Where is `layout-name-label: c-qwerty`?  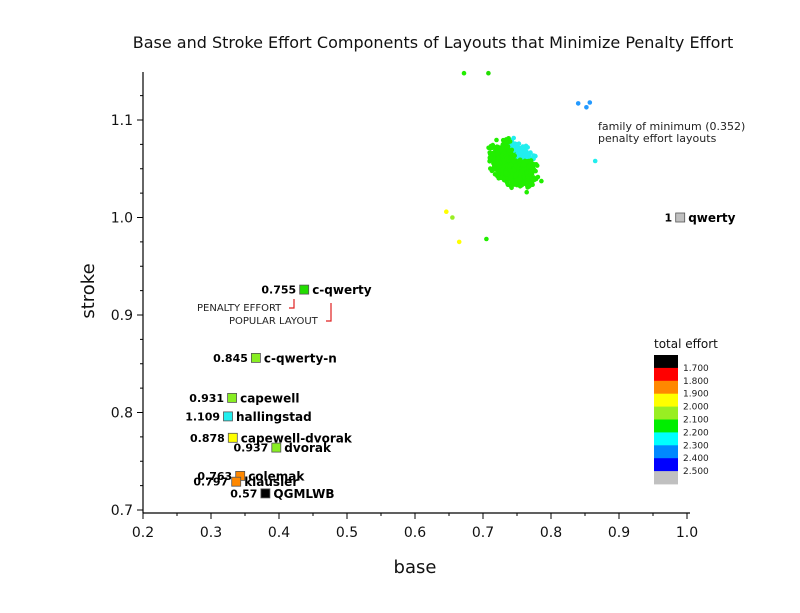 layout-name-label: c-qwerty is located at coordinates (342, 290).